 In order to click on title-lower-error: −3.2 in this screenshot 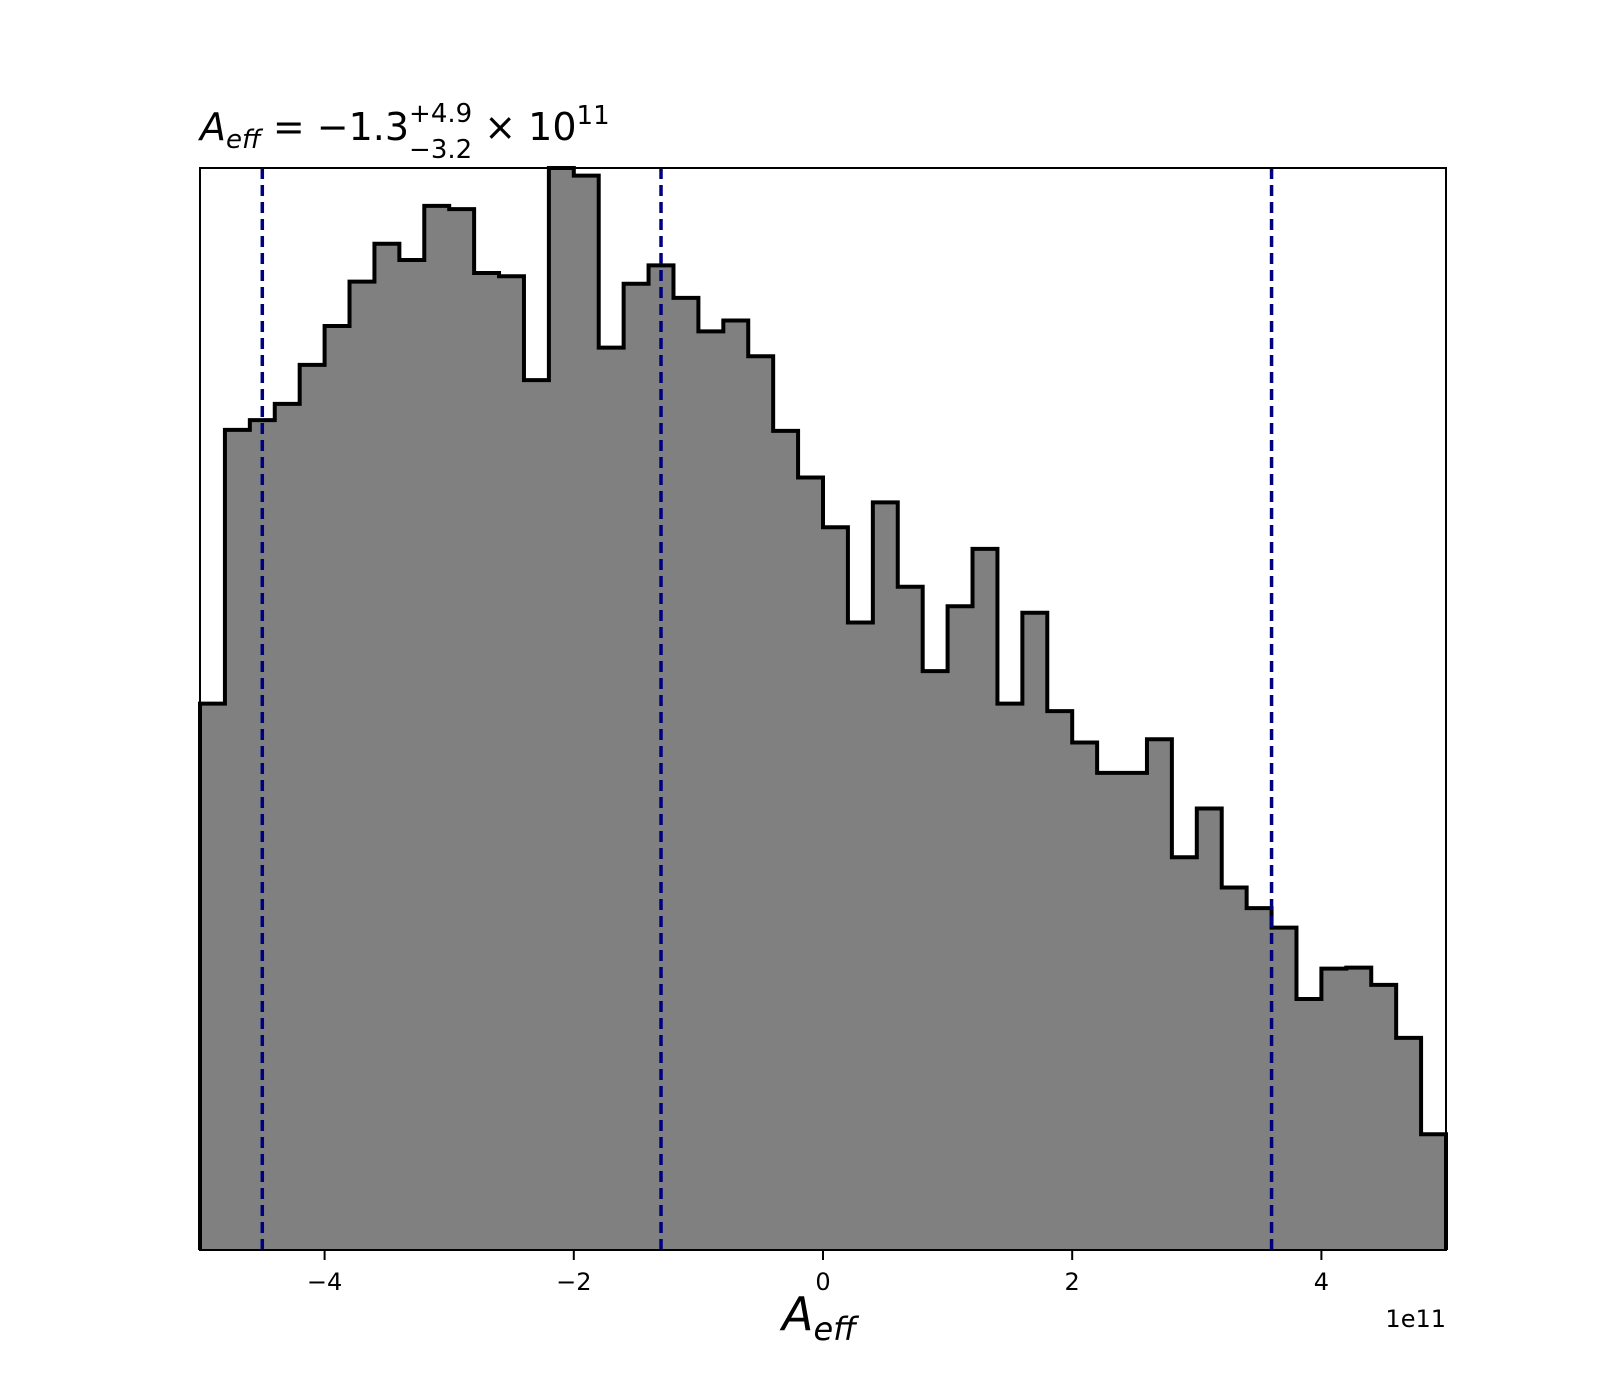, I will do `click(440, 150)`.